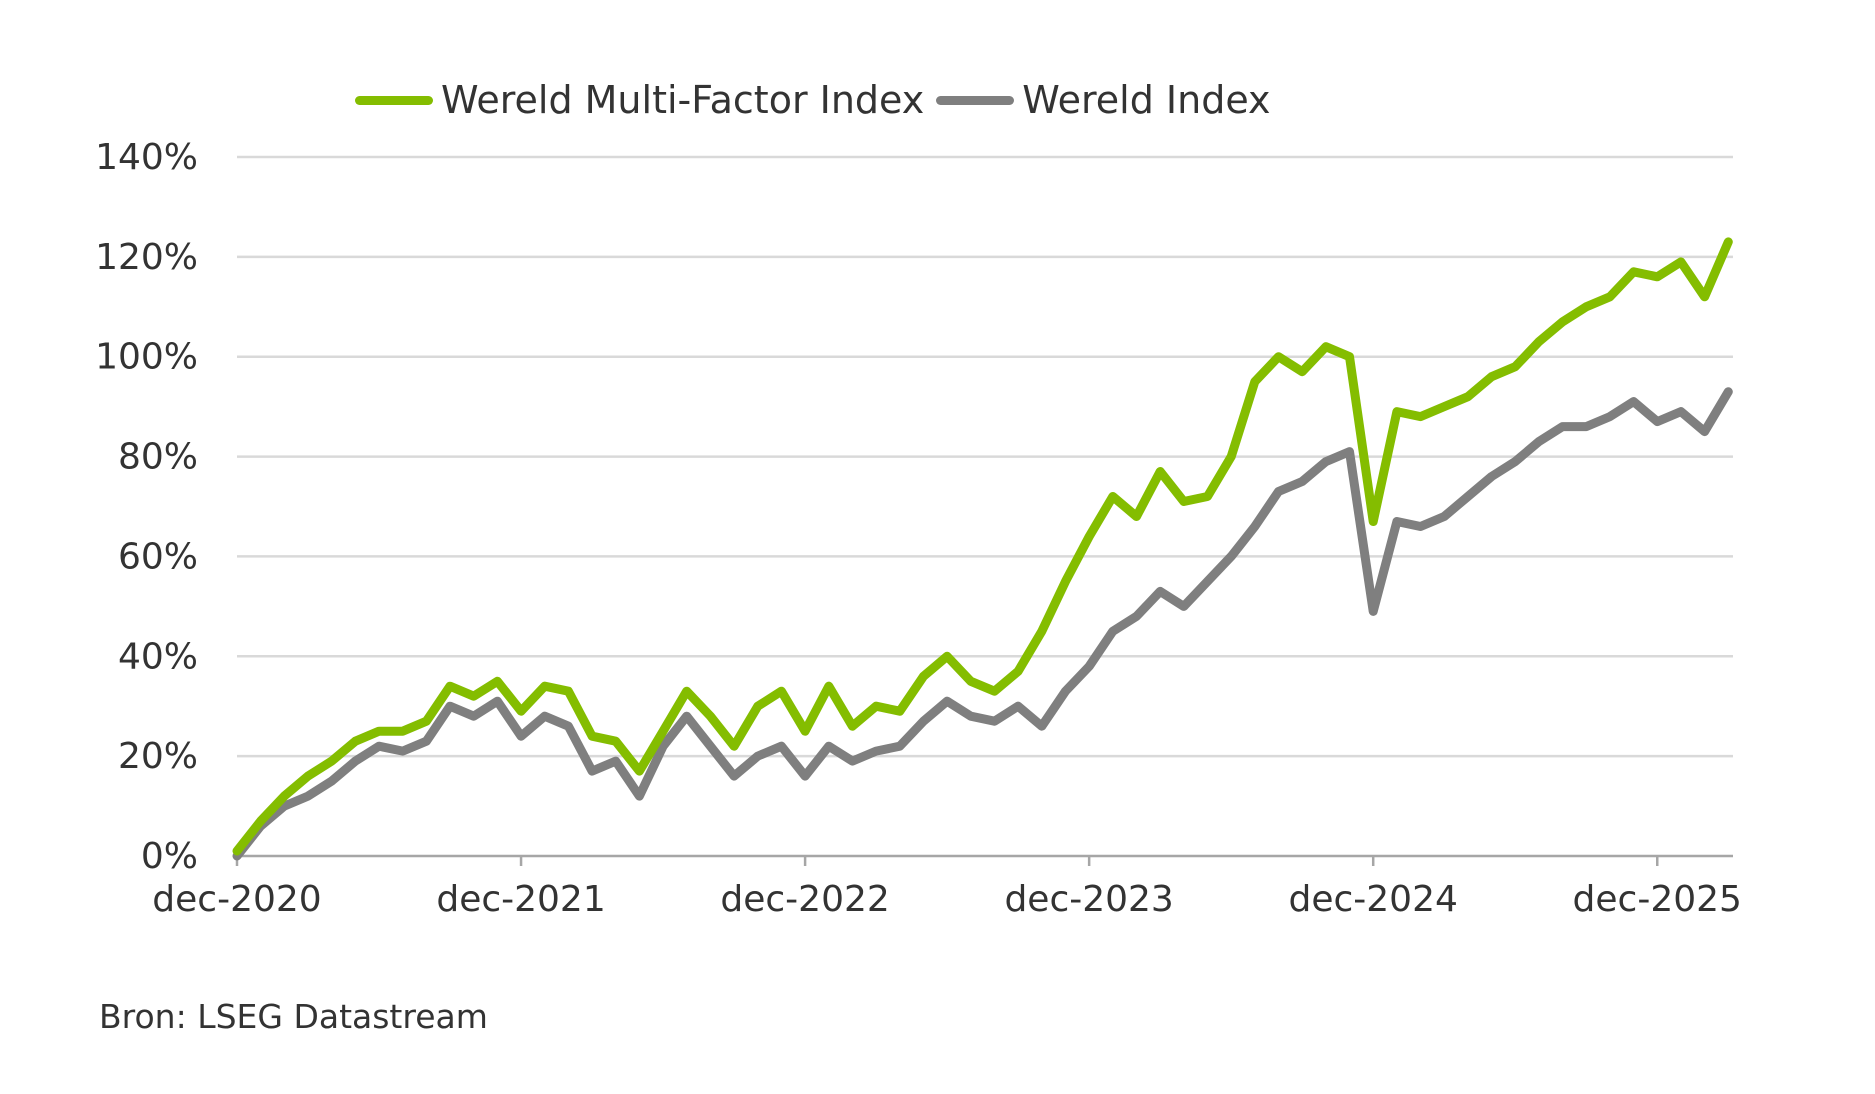 The image size is (1875, 1094). What do you see at coordinates (520, 899) in the screenshot?
I see `x-tick-label: dec-2021` at bounding box center [520, 899].